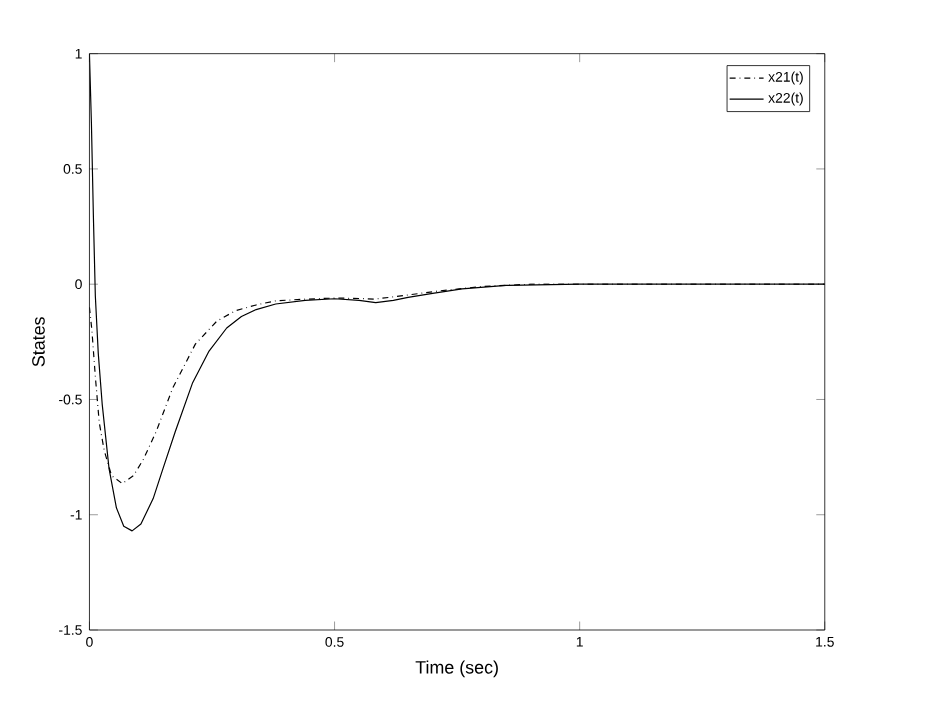 The width and height of the screenshot is (948, 710). What do you see at coordinates (456, 669) in the screenshot?
I see `x-axis-title: Time (sec)` at bounding box center [456, 669].